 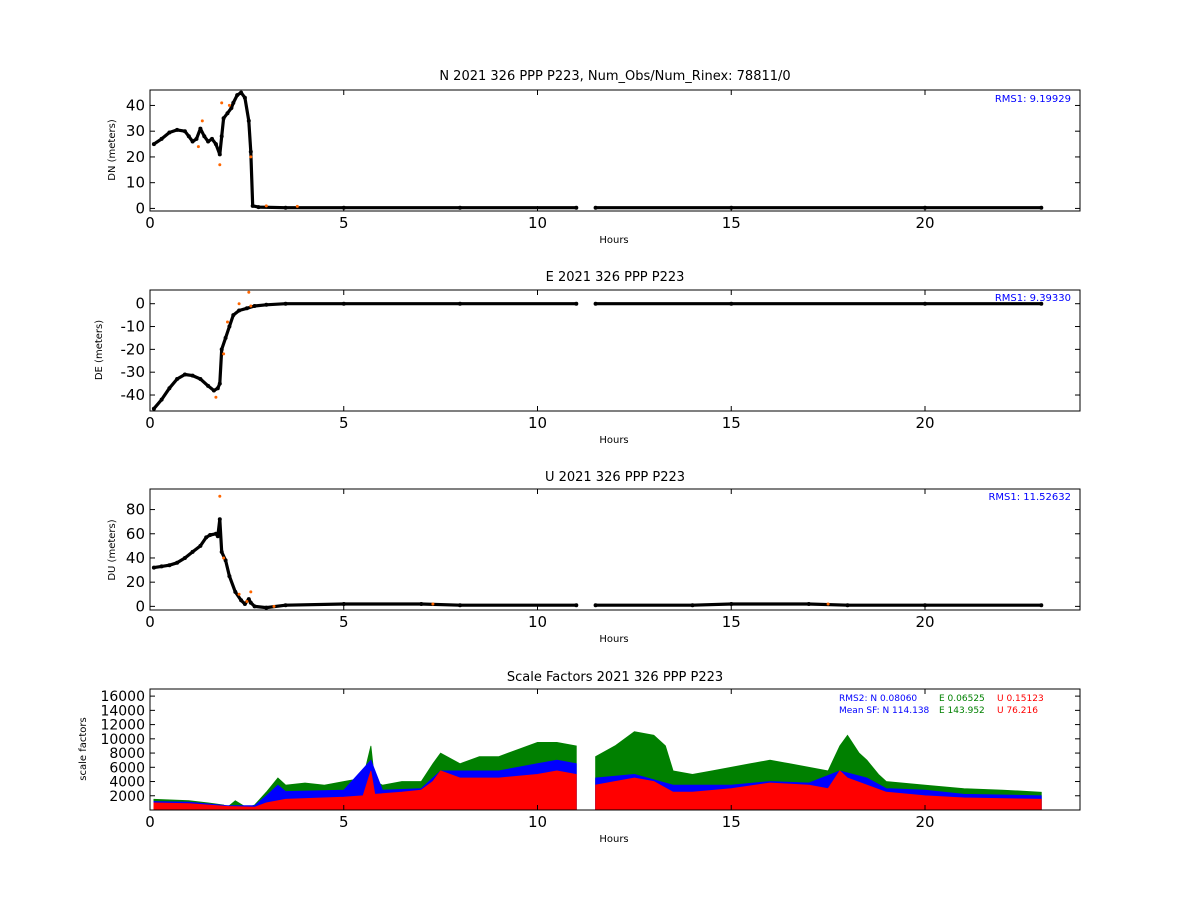 I want to click on y-tick-label: 14000, so click(x=122, y=711).